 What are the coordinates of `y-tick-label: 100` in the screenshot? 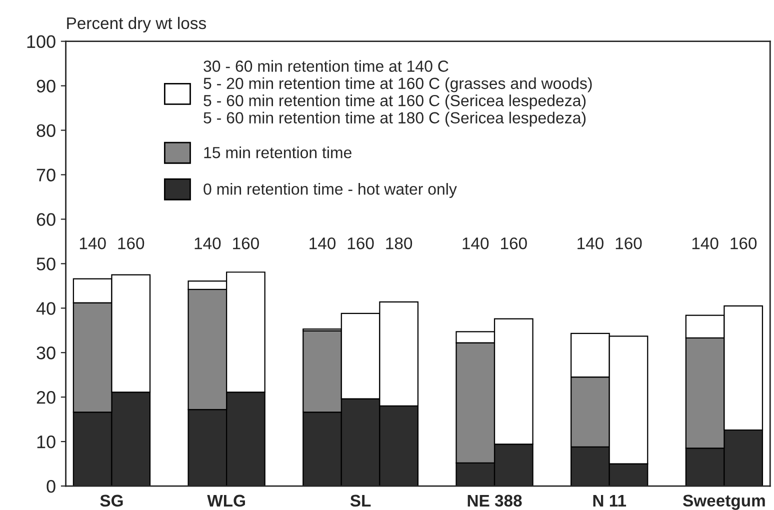 It's located at (41, 41).